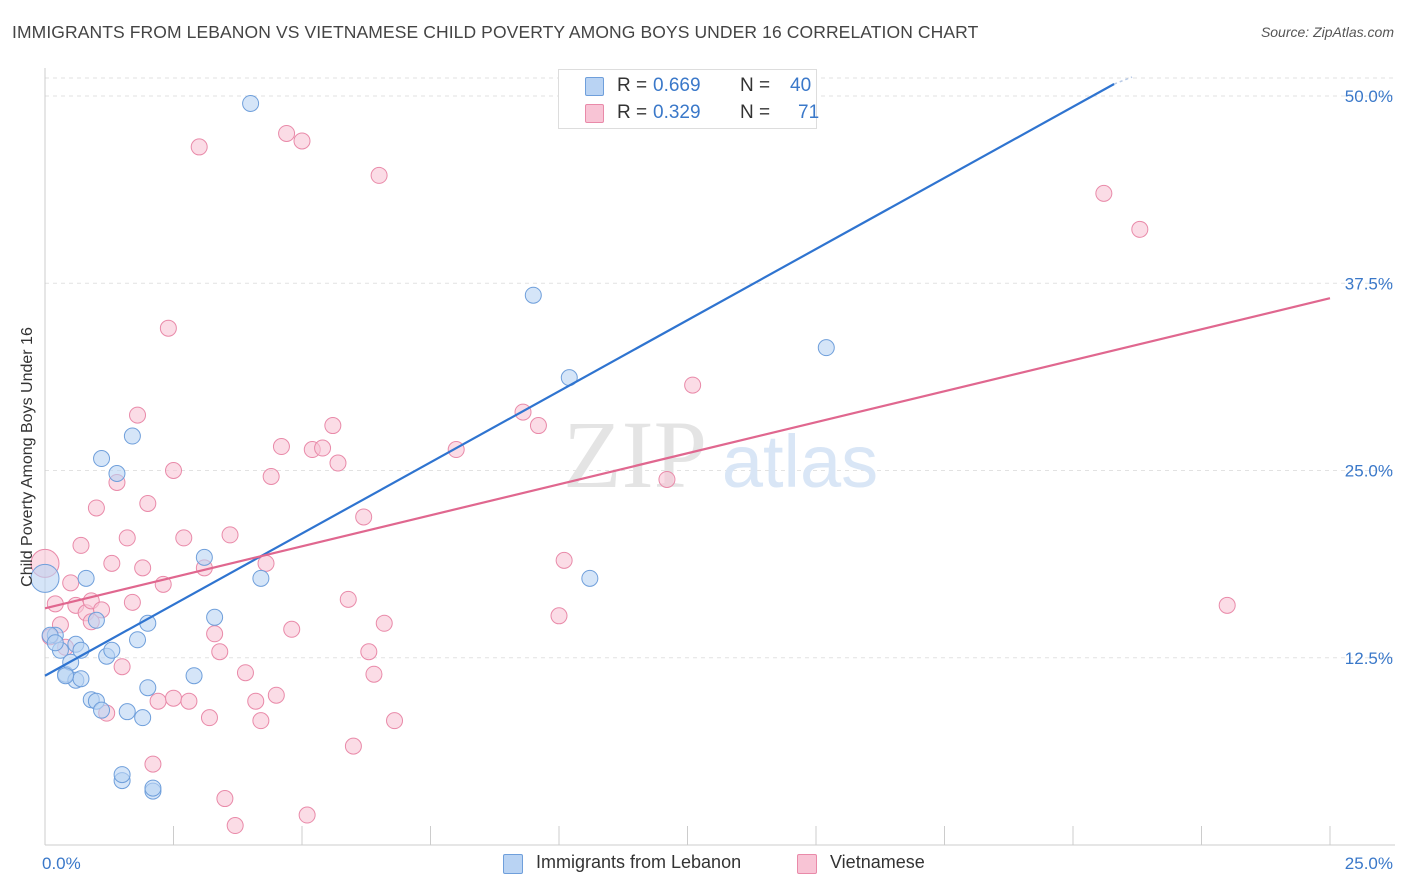 This screenshot has width=1406, height=892. Describe the element at coordinates (809, 112) in the screenshot. I see `n-value: 71` at that location.